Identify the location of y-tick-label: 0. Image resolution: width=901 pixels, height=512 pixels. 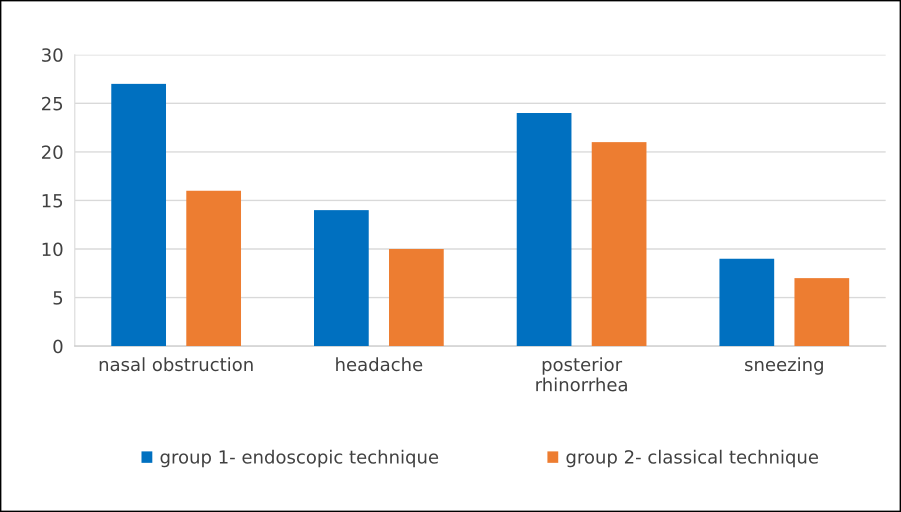
(57, 347).